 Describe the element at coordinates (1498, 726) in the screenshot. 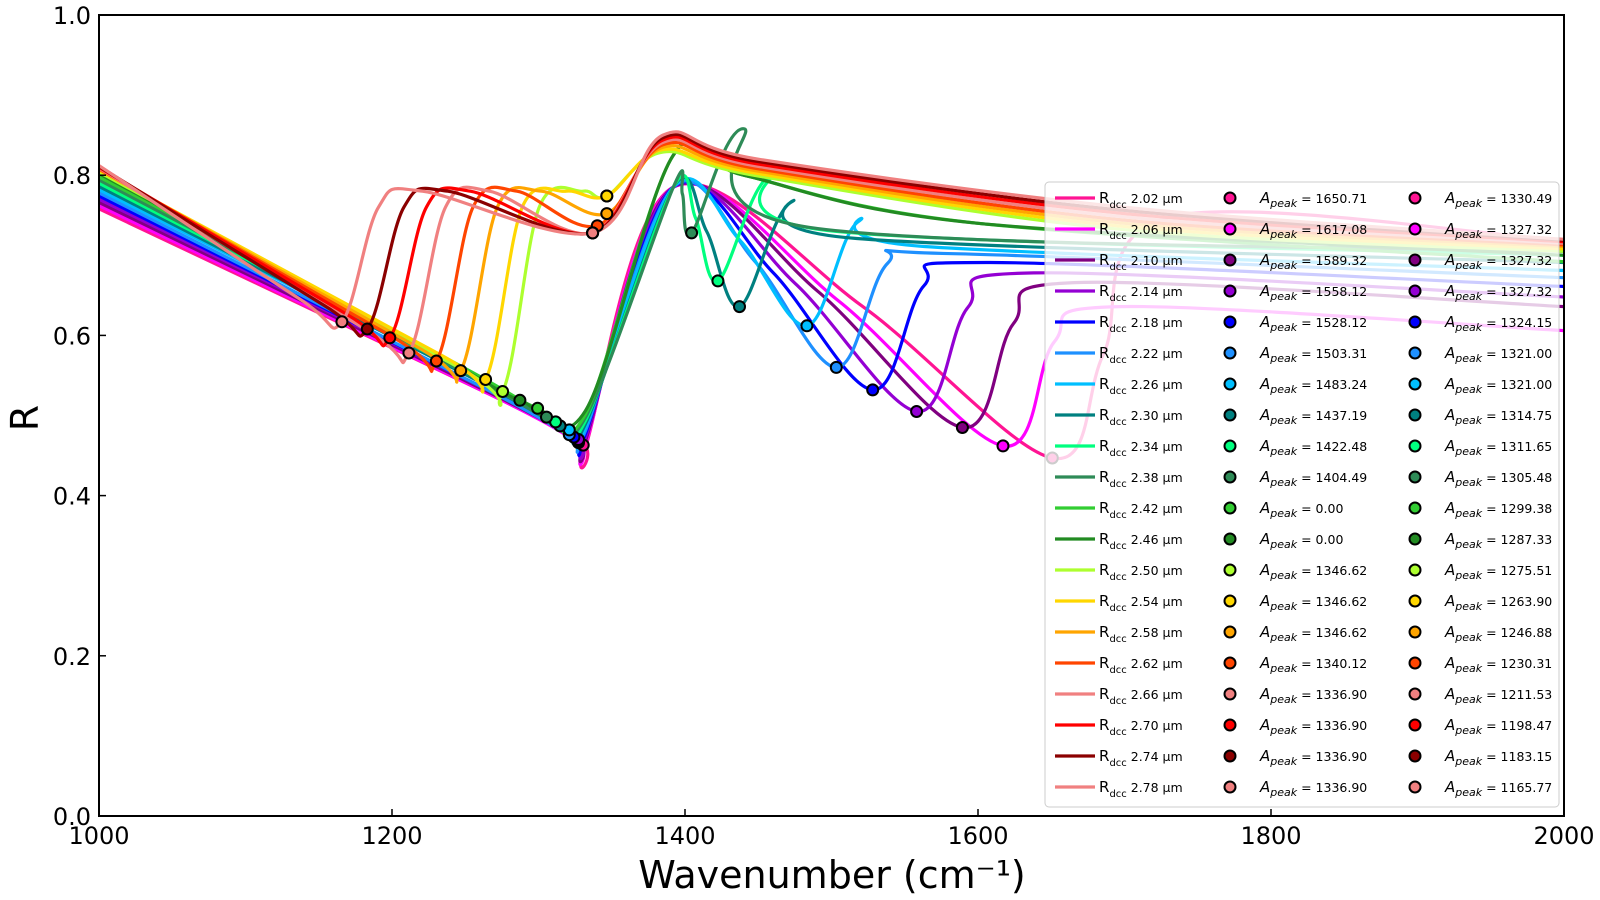

I see `legend-peak2-label-17: Apeak = 1198.47` at that location.